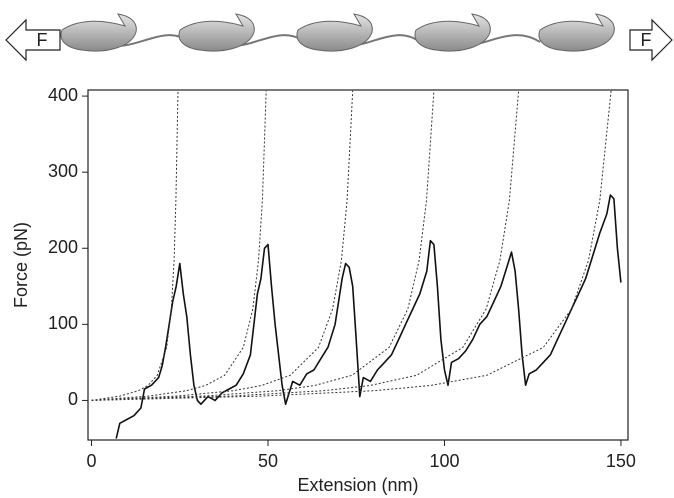 Image resolution: width=674 pixels, height=498 pixels. What do you see at coordinates (621, 461) in the screenshot?
I see `x-tick-label: 150` at bounding box center [621, 461].